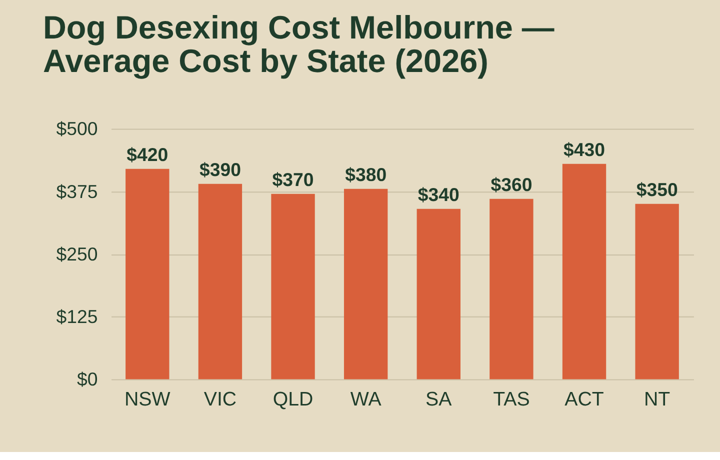 The height and width of the screenshot is (460, 720). What do you see at coordinates (293, 179) in the screenshot?
I see `data-label: $370` at bounding box center [293, 179].